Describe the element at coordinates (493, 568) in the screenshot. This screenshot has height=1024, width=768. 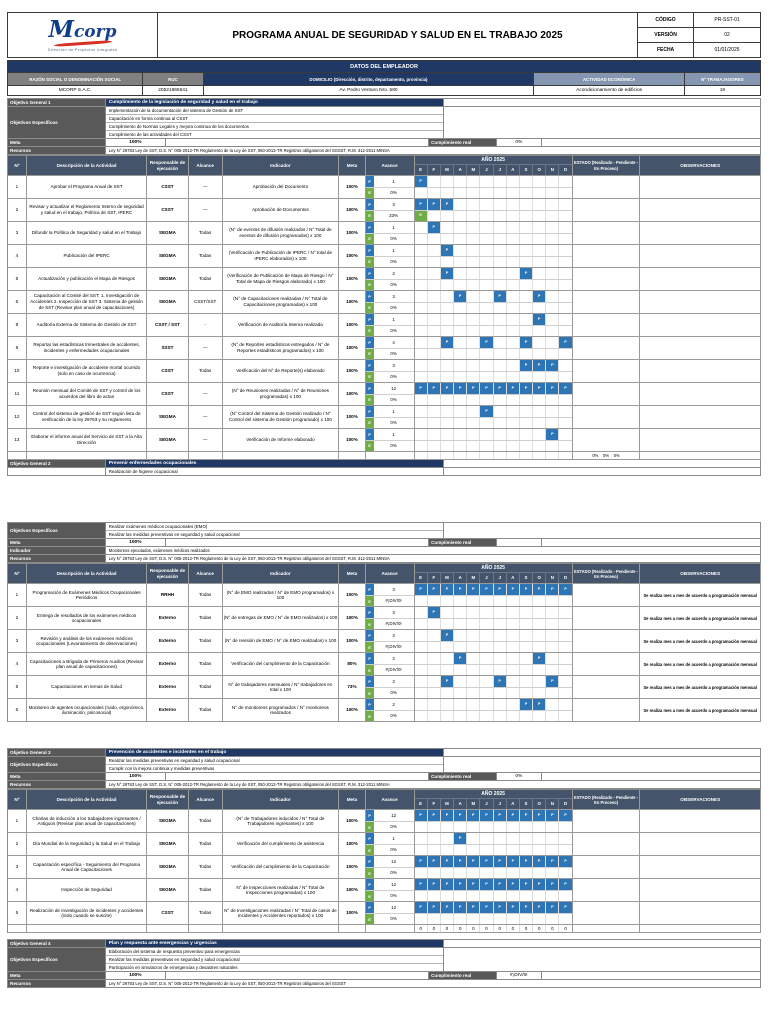
I see `year-label: AÑO 2025` at that location.